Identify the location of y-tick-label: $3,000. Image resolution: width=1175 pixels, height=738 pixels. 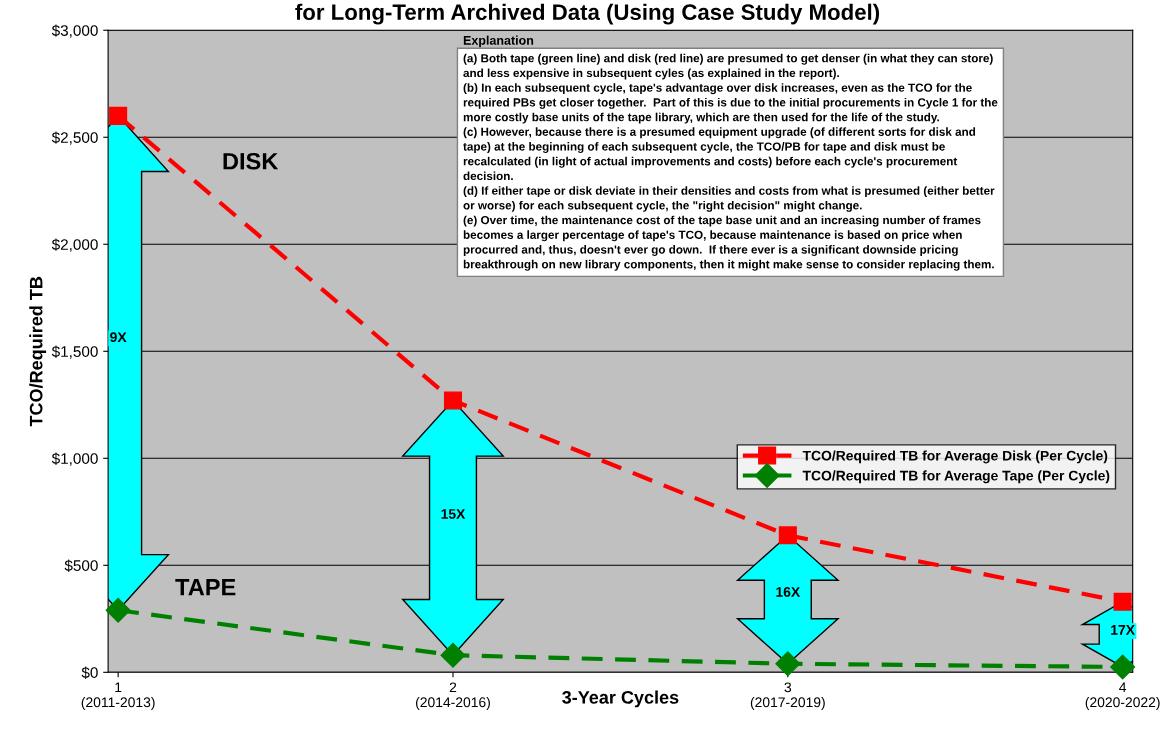
(74, 31).